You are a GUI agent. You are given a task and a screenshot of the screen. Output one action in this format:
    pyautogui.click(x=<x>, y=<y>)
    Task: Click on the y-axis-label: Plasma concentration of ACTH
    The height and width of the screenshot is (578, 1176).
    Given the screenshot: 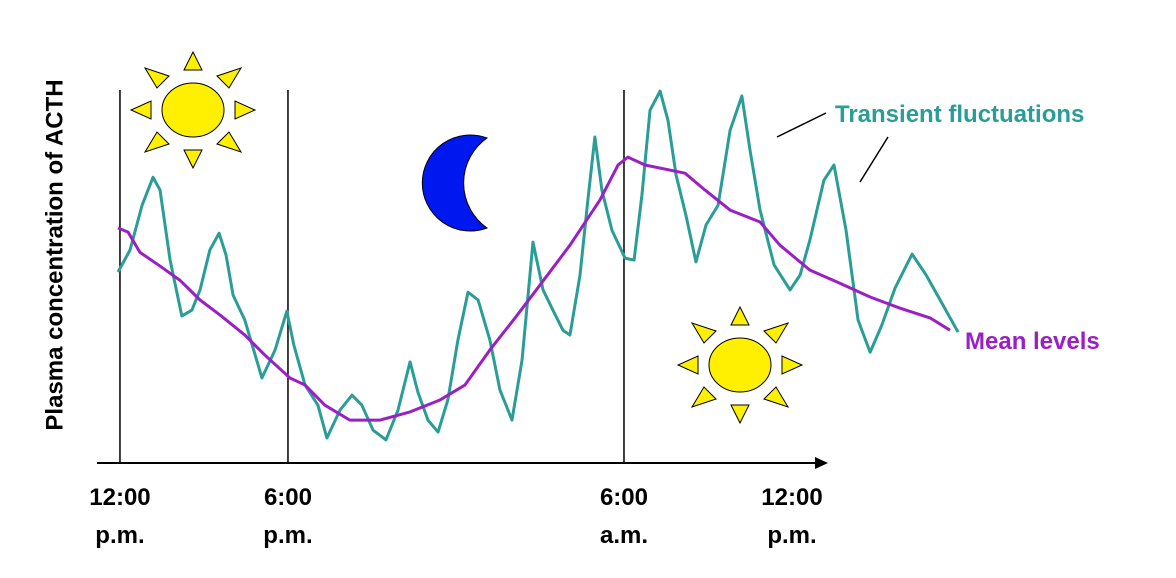 What is the action you would take?
    pyautogui.click(x=54, y=254)
    